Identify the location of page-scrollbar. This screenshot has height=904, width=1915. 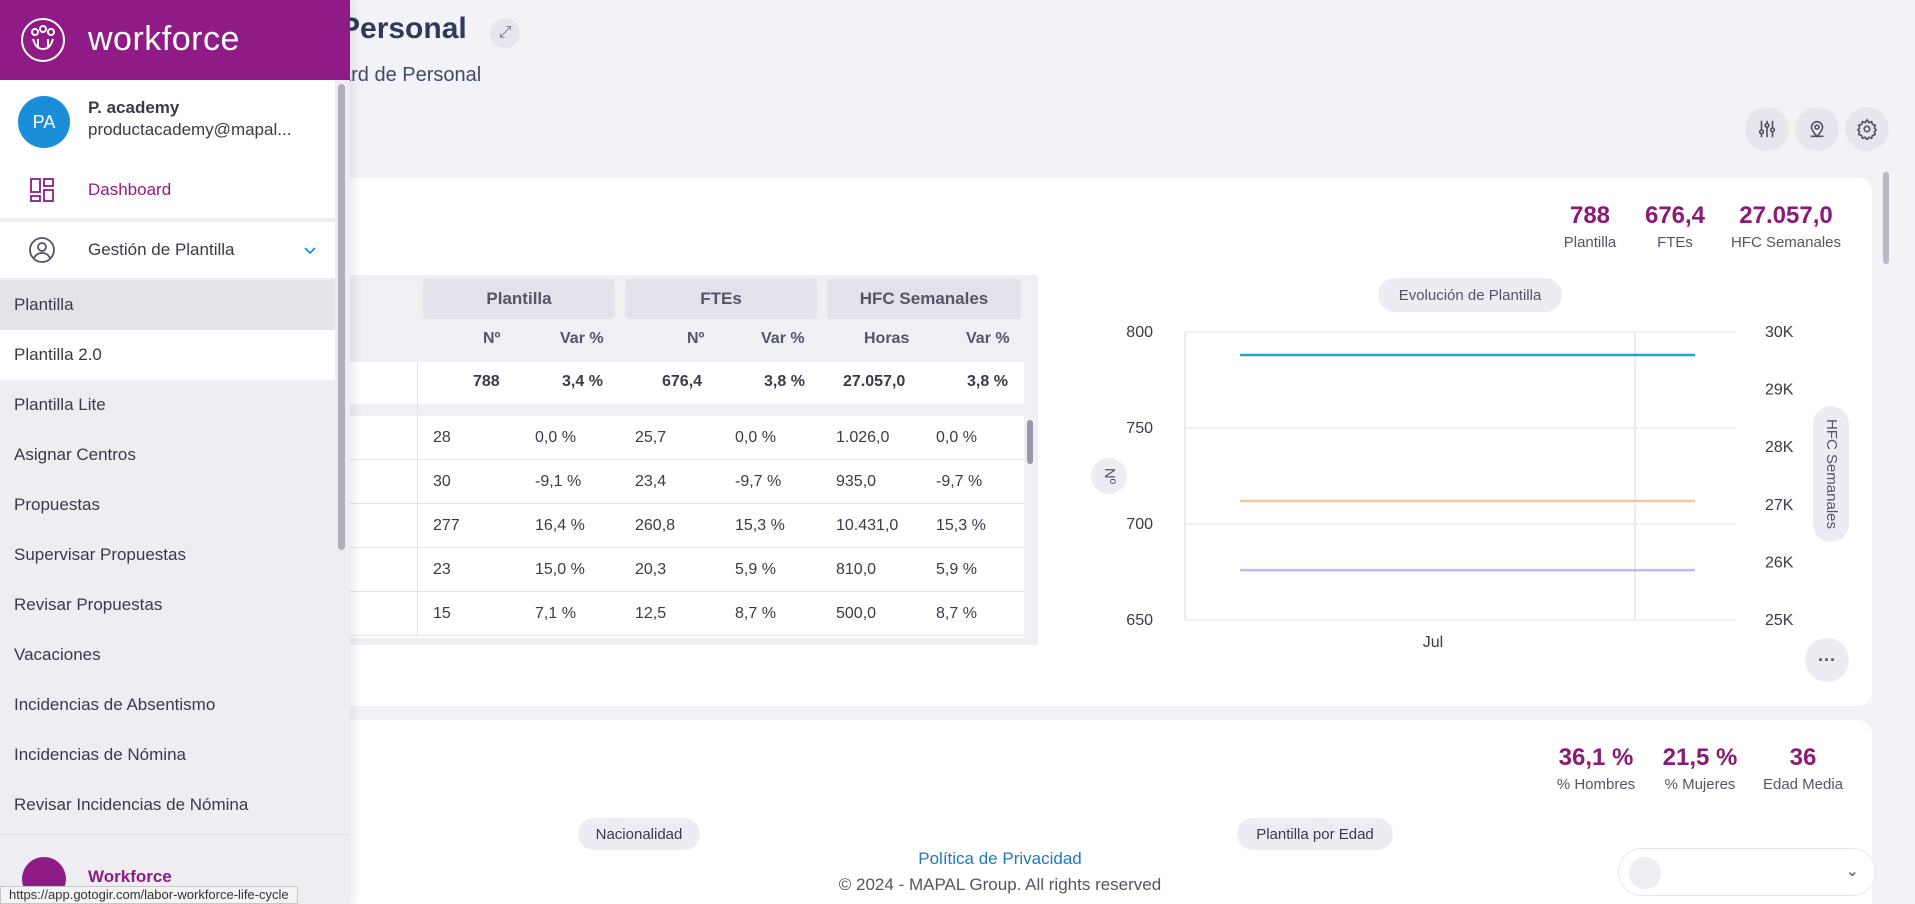
(1886, 218).